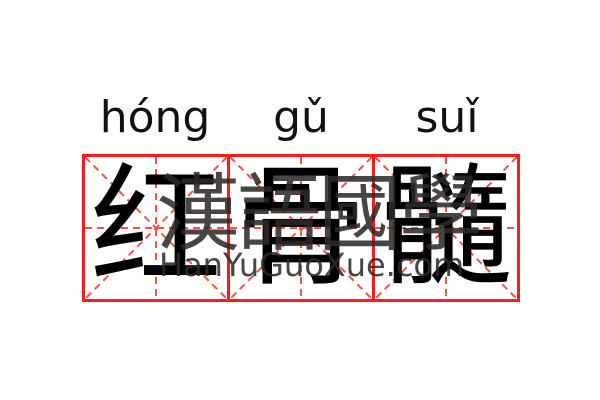  What do you see at coordinates (155, 117) in the screenshot?
I see `pinyin-label: hóng` at bounding box center [155, 117].